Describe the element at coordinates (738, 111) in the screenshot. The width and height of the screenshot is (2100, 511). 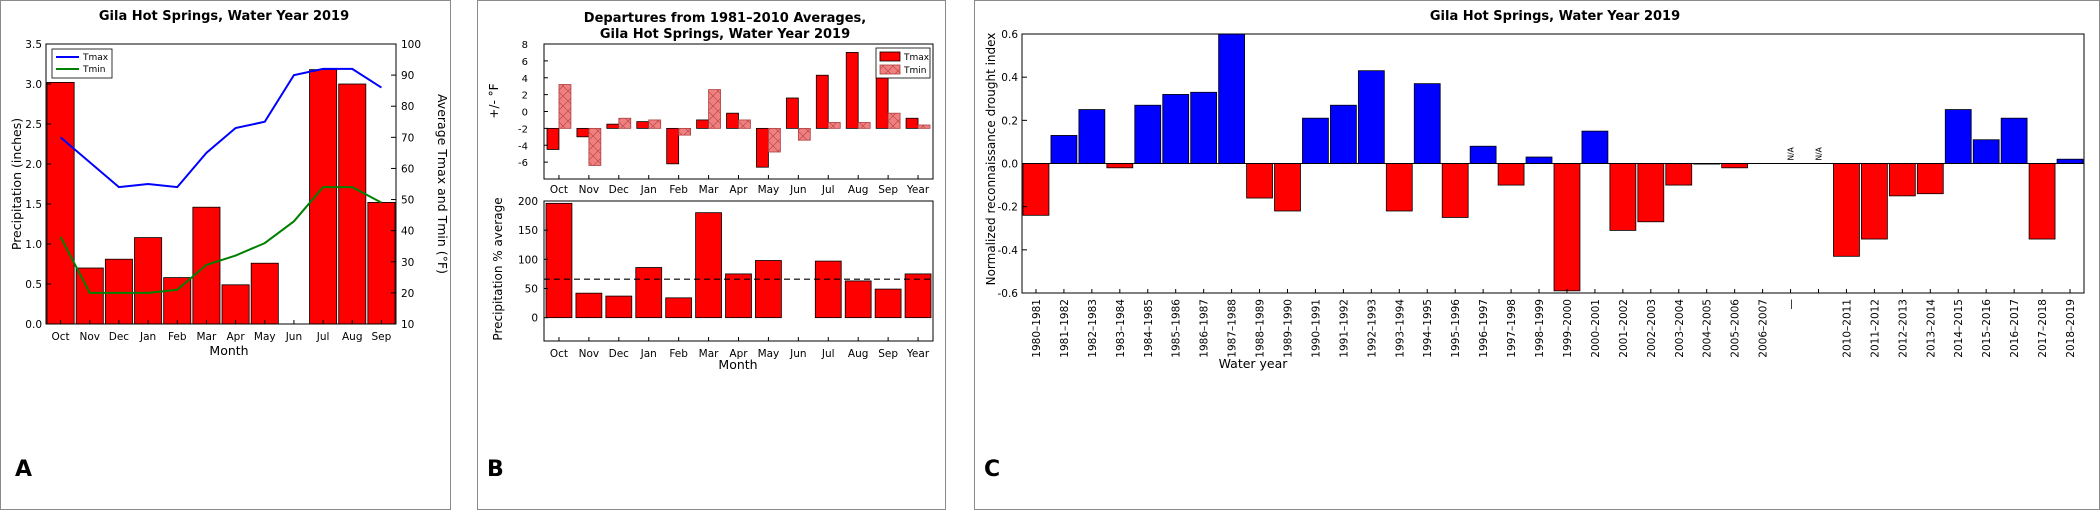
I see `plot-frame-b-top` at that location.